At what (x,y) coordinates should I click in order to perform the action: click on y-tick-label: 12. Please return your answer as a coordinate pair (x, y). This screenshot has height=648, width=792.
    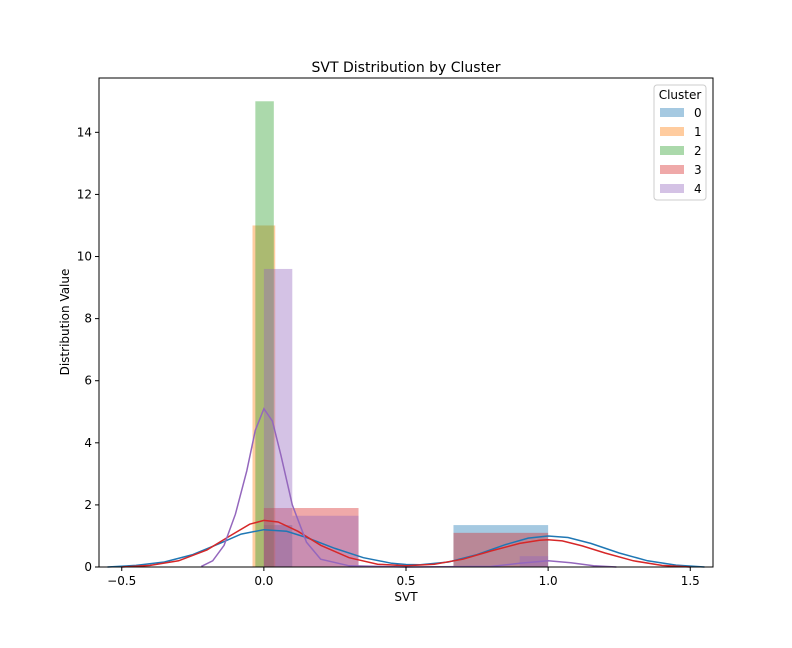
    Looking at the image, I should click on (84, 194).